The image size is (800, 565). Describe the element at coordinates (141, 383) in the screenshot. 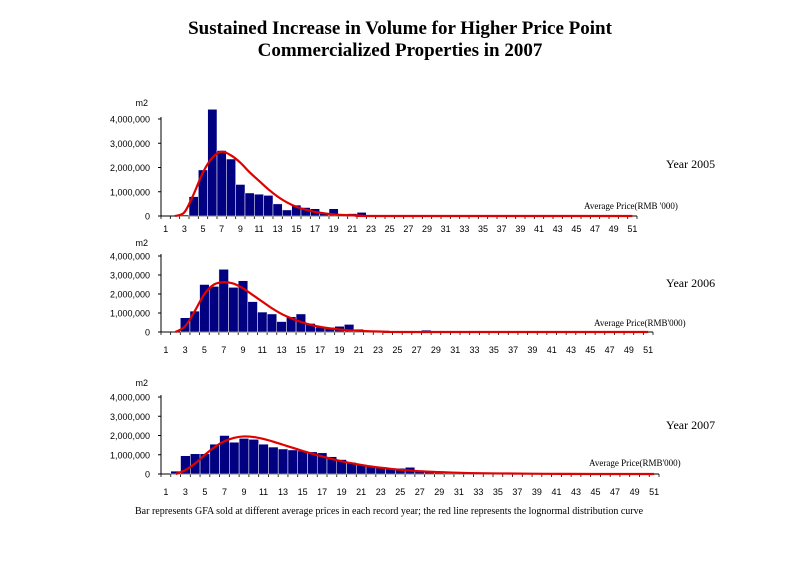

I see `y-axis-unit-label: m2` at that location.